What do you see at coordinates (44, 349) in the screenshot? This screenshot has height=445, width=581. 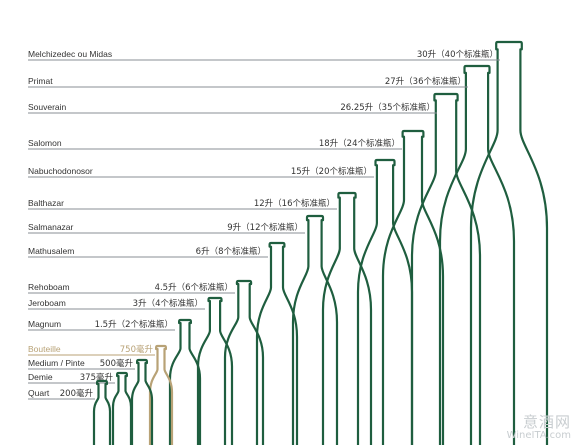 I see `bottle-name: Bouteille` at bounding box center [44, 349].